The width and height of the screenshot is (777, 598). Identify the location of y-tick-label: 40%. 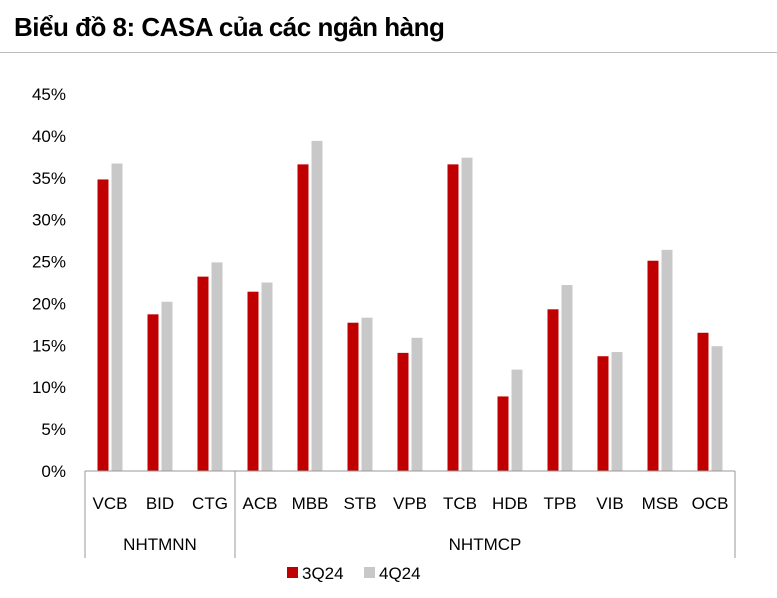
(49, 136).